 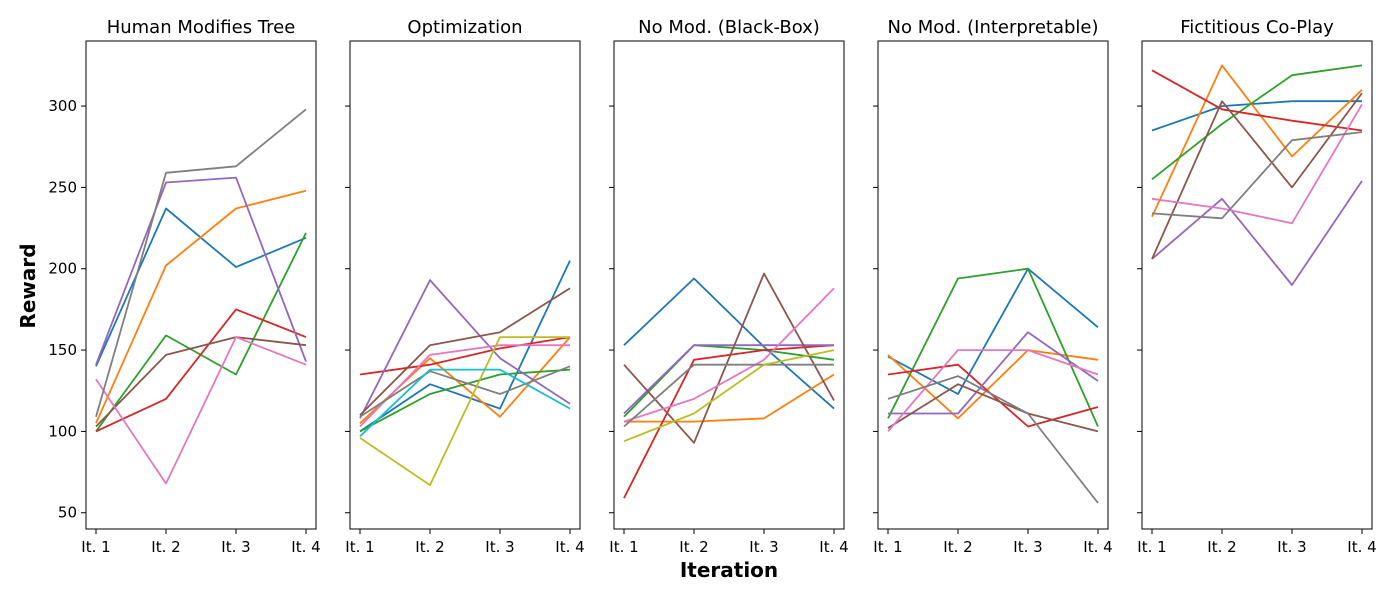 What do you see at coordinates (28, 285) in the screenshot?
I see `y-axis-label: Reward` at bounding box center [28, 285].